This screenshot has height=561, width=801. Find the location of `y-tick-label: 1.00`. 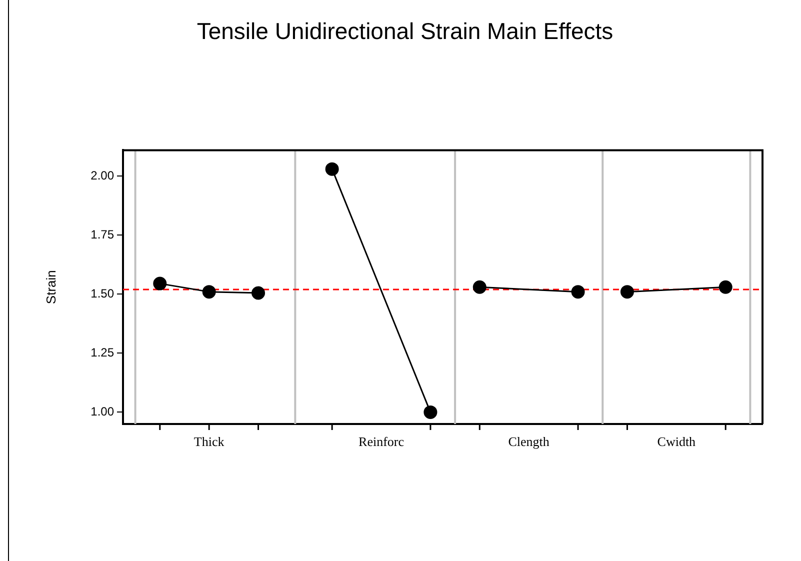

y-tick-label: 1.00 is located at coordinates (102, 411).